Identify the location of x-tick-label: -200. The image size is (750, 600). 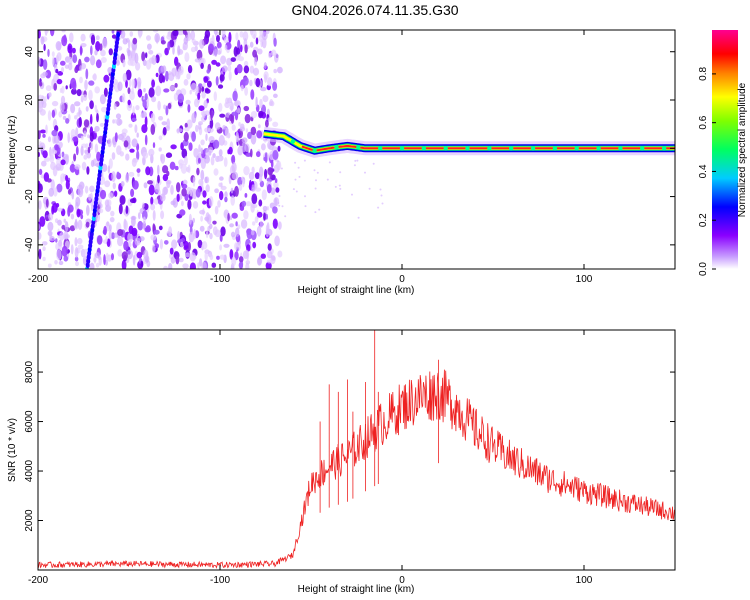
(38, 279).